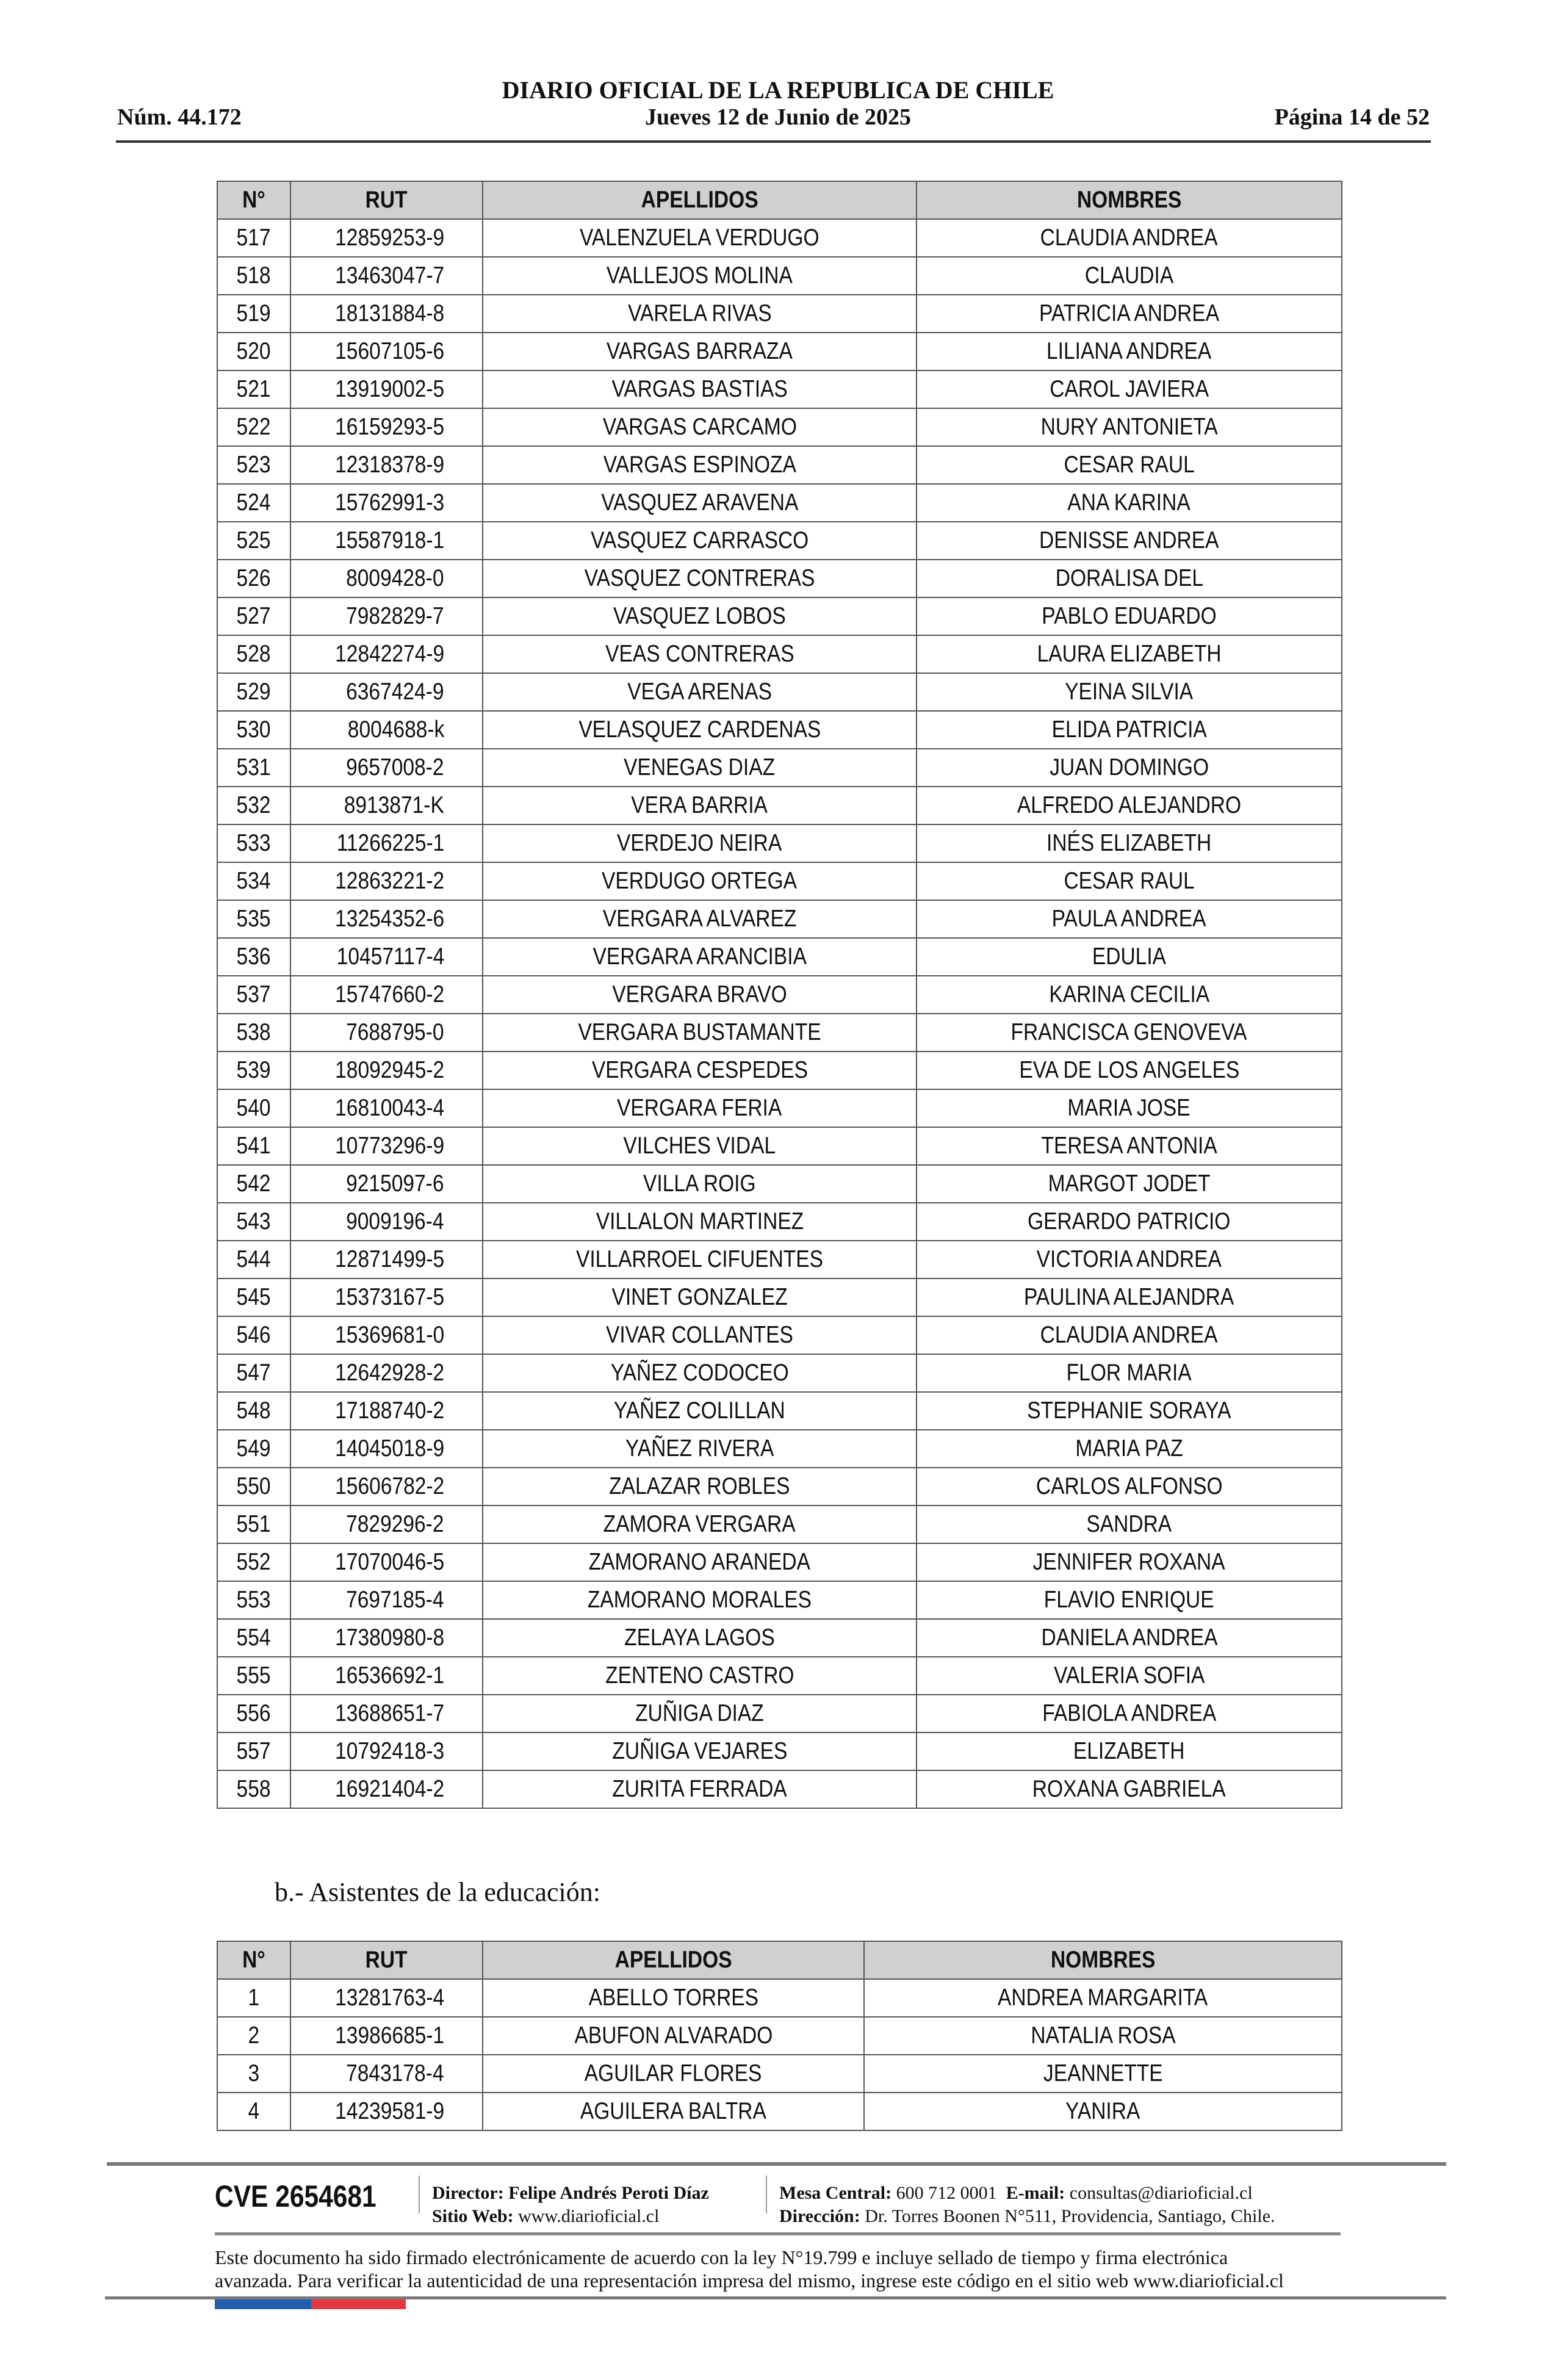 The height and width of the screenshot is (2380, 1556). What do you see at coordinates (699, 238) in the screenshot?
I see `cell-text: VALENZUELA VERDUGO` at bounding box center [699, 238].